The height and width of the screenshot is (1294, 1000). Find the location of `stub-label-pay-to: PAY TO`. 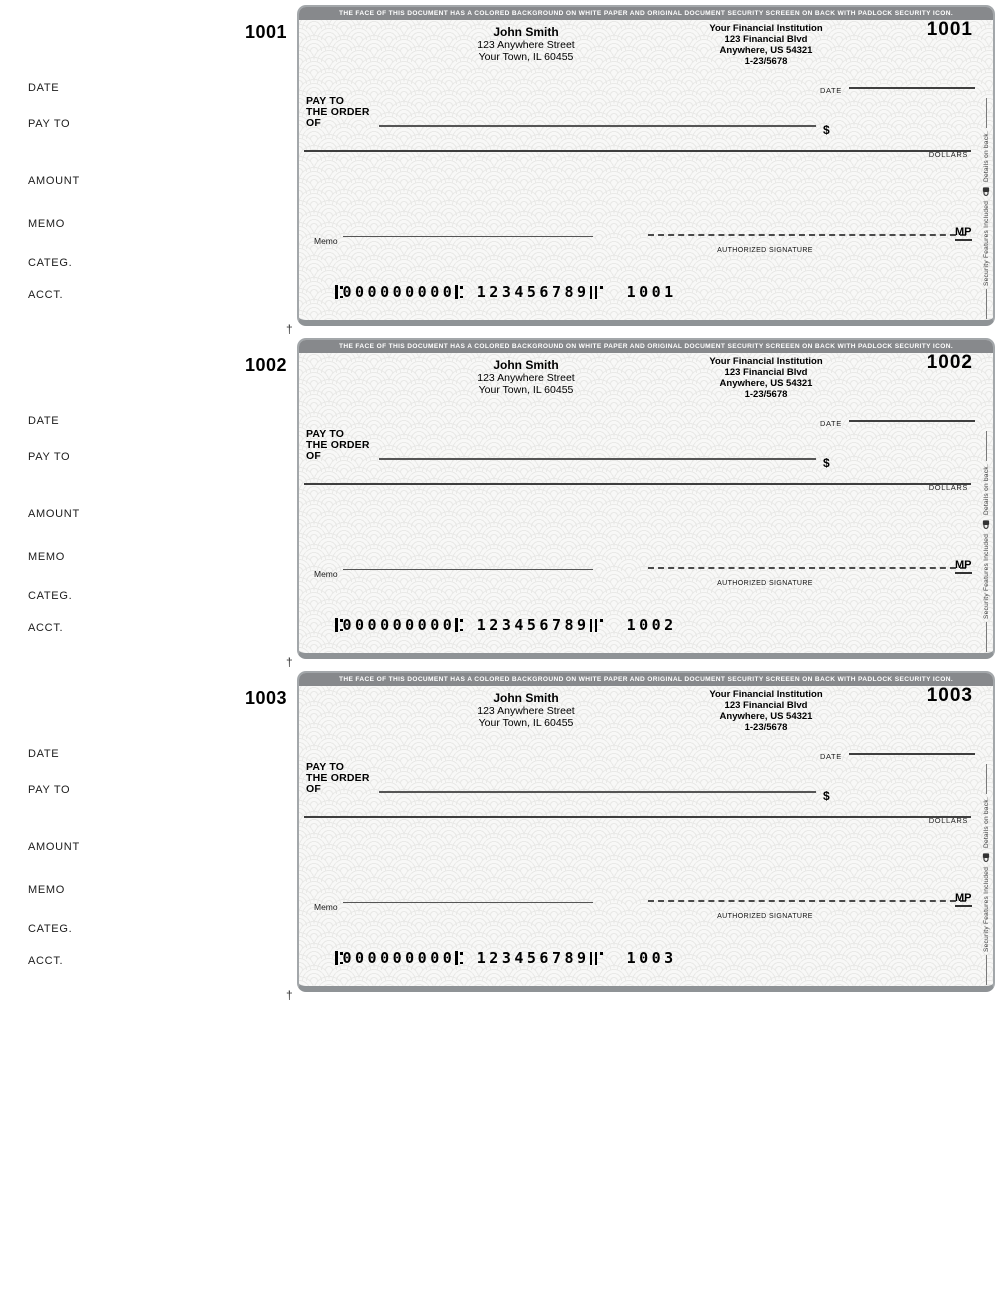

stub-label-pay-to: PAY TO is located at coordinates (49, 790).